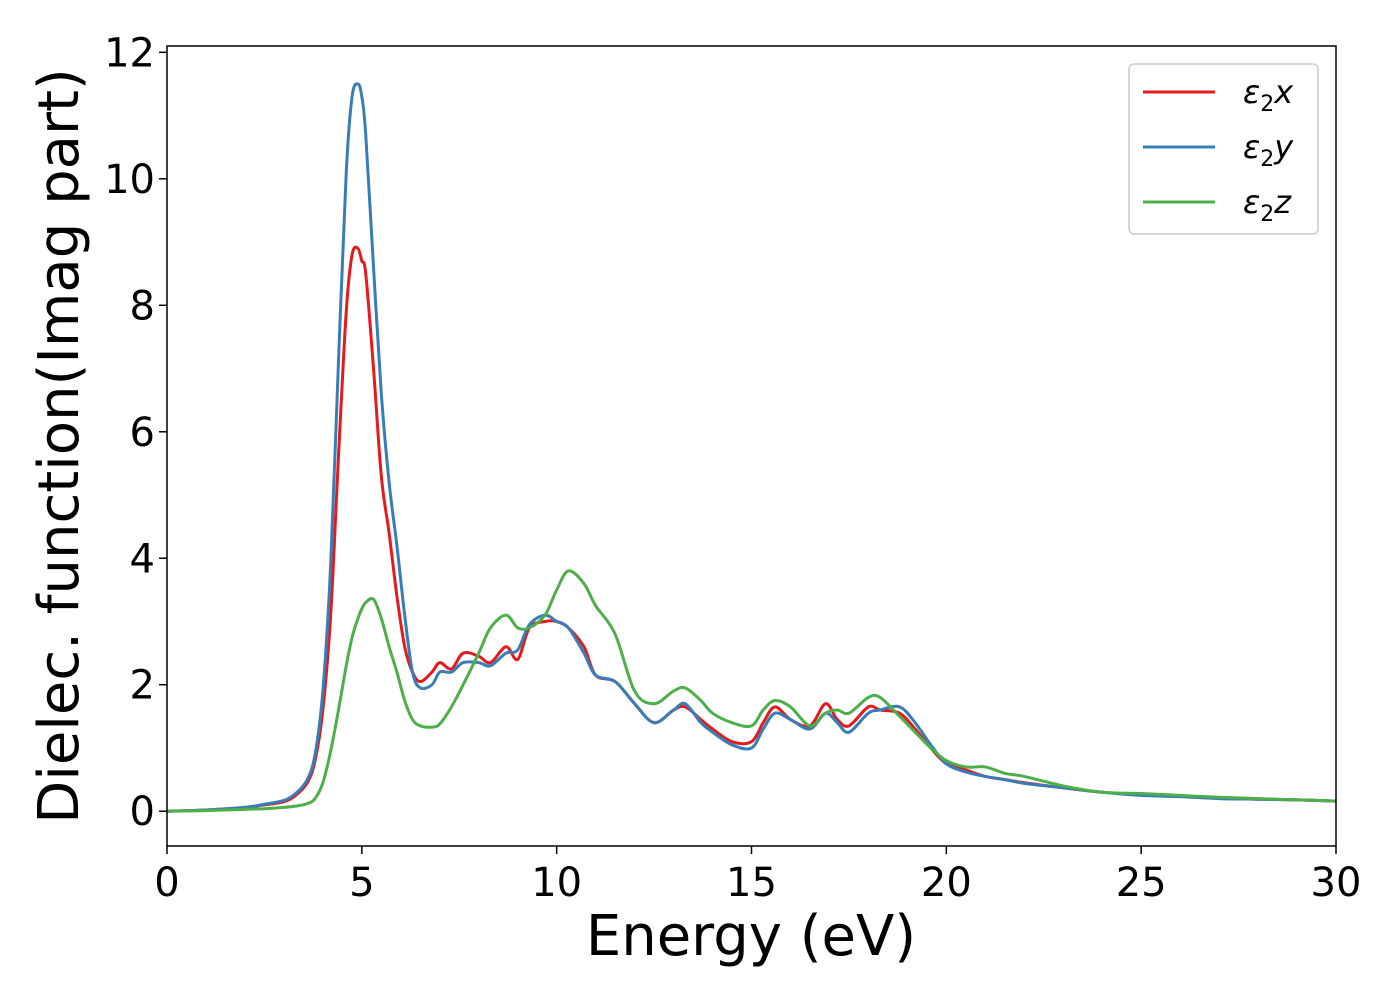 This screenshot has height=1005, width=1400. What do you see at coordinates (751, 936) in the screenshot?
I see `x-axis-label: Energy (eV)` at bounding box center [751, 936].